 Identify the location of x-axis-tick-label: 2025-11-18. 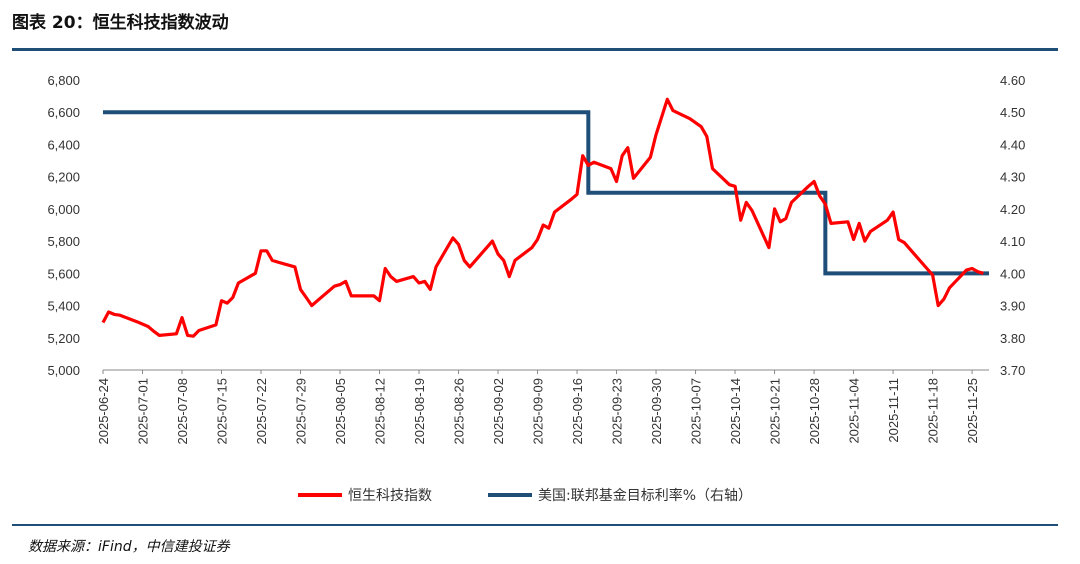
(933, 411).